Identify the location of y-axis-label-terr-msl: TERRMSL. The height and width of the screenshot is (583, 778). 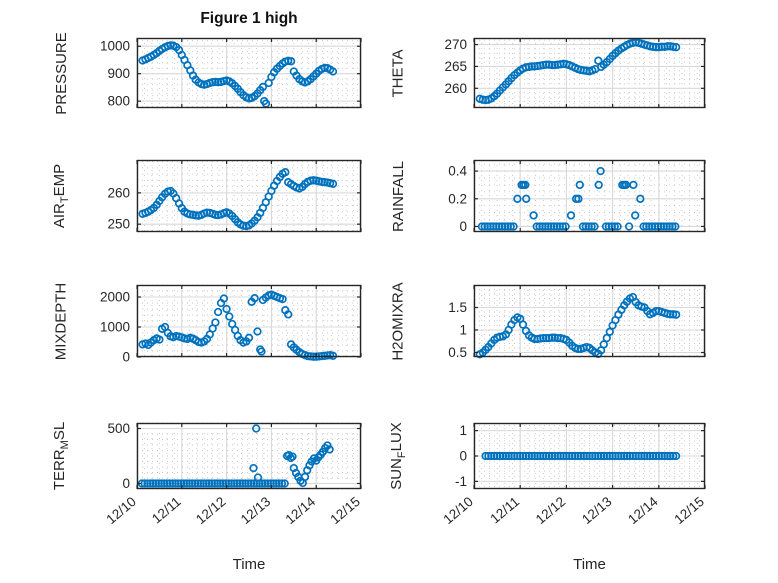
(61, 456).